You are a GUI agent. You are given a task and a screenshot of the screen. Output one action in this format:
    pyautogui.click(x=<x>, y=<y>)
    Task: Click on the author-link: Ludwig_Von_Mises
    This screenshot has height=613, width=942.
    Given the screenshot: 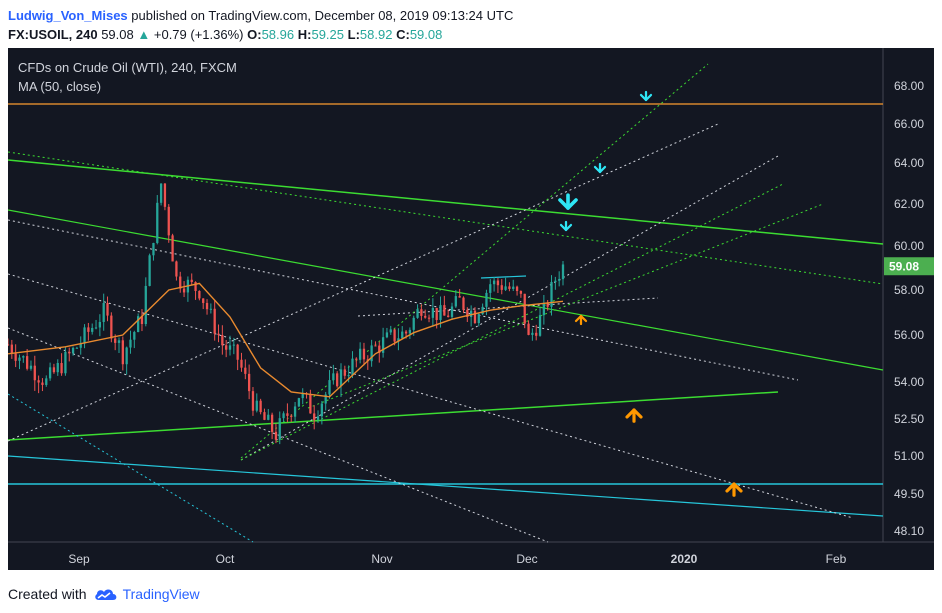 What is the action you would take?
    pyautogui.click(x=68, y=15)
    